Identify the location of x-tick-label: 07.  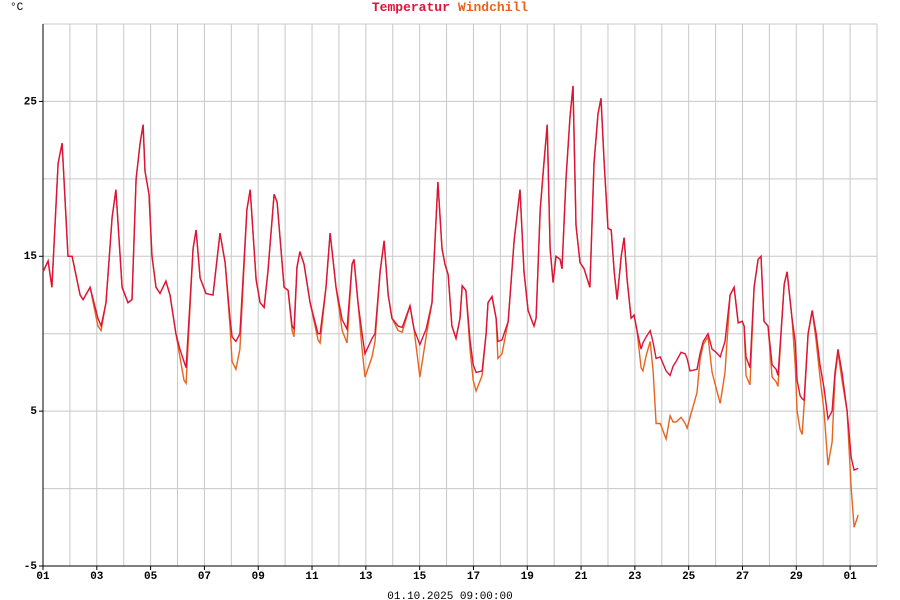
(204, 577).